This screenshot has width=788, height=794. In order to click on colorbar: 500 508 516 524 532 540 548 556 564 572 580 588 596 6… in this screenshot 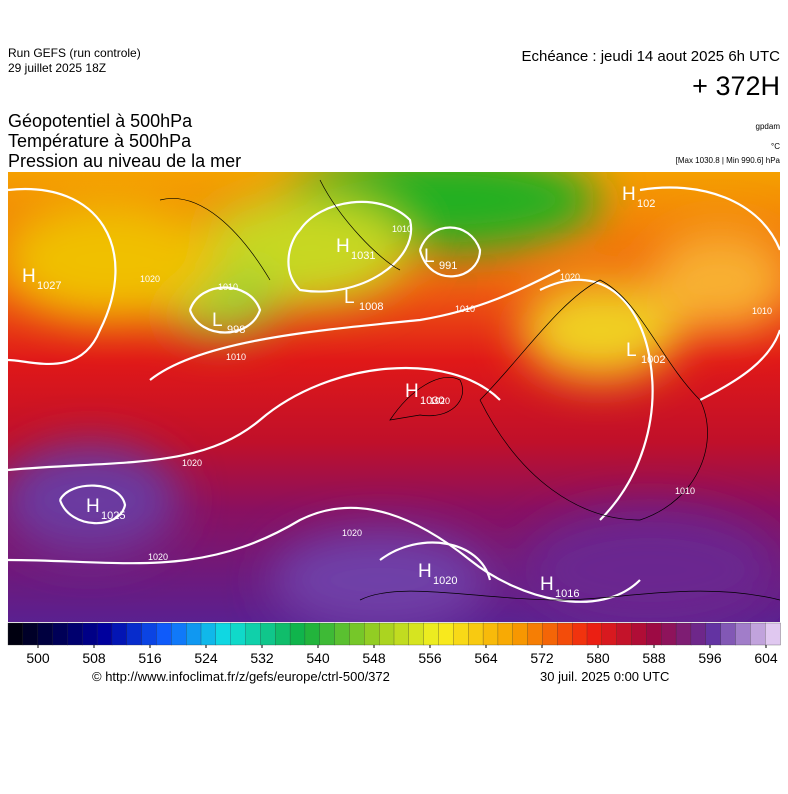, I will do `click(394, 644)`.